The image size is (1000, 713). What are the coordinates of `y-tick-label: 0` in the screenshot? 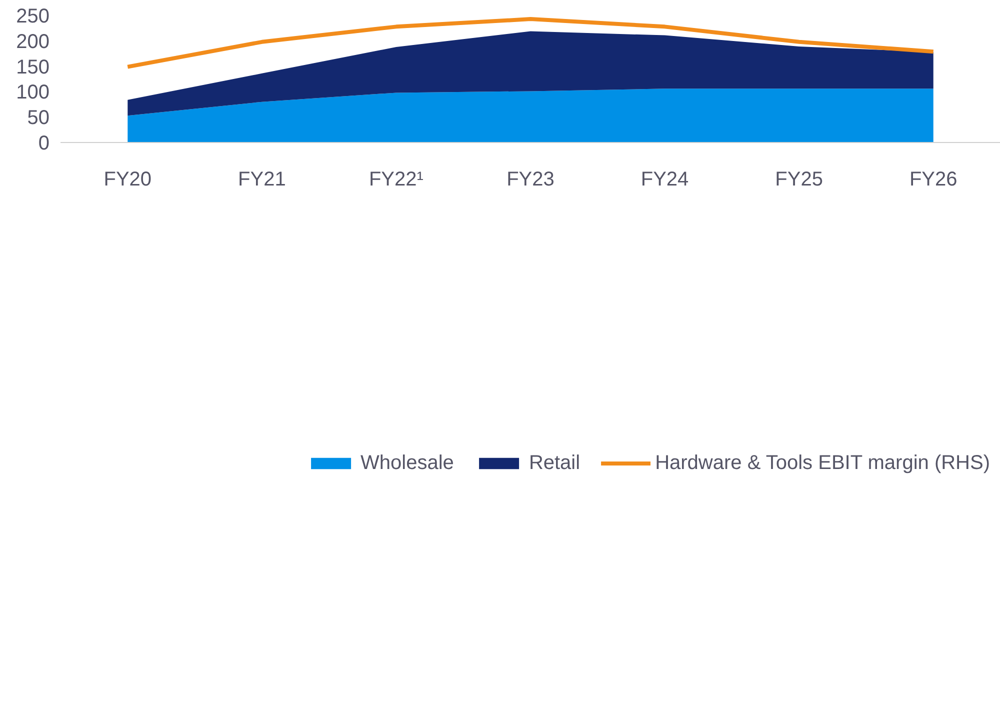 It's located at (44, 143).